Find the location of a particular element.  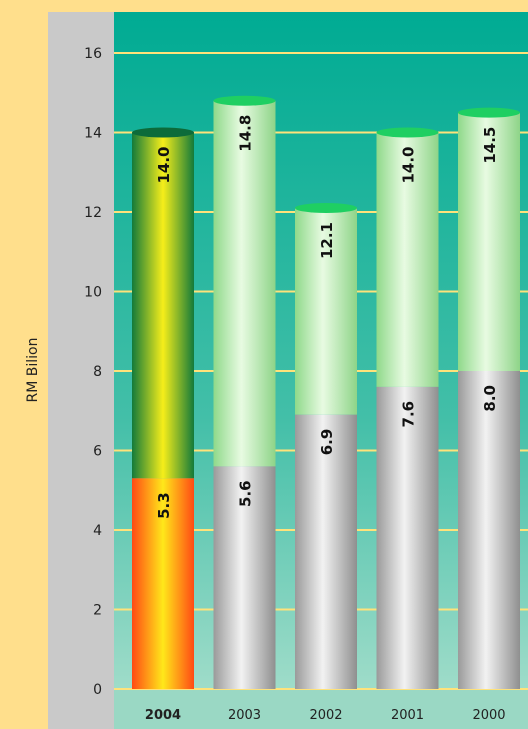

y-tick-label: 0 is located at coordinates (97, 690).